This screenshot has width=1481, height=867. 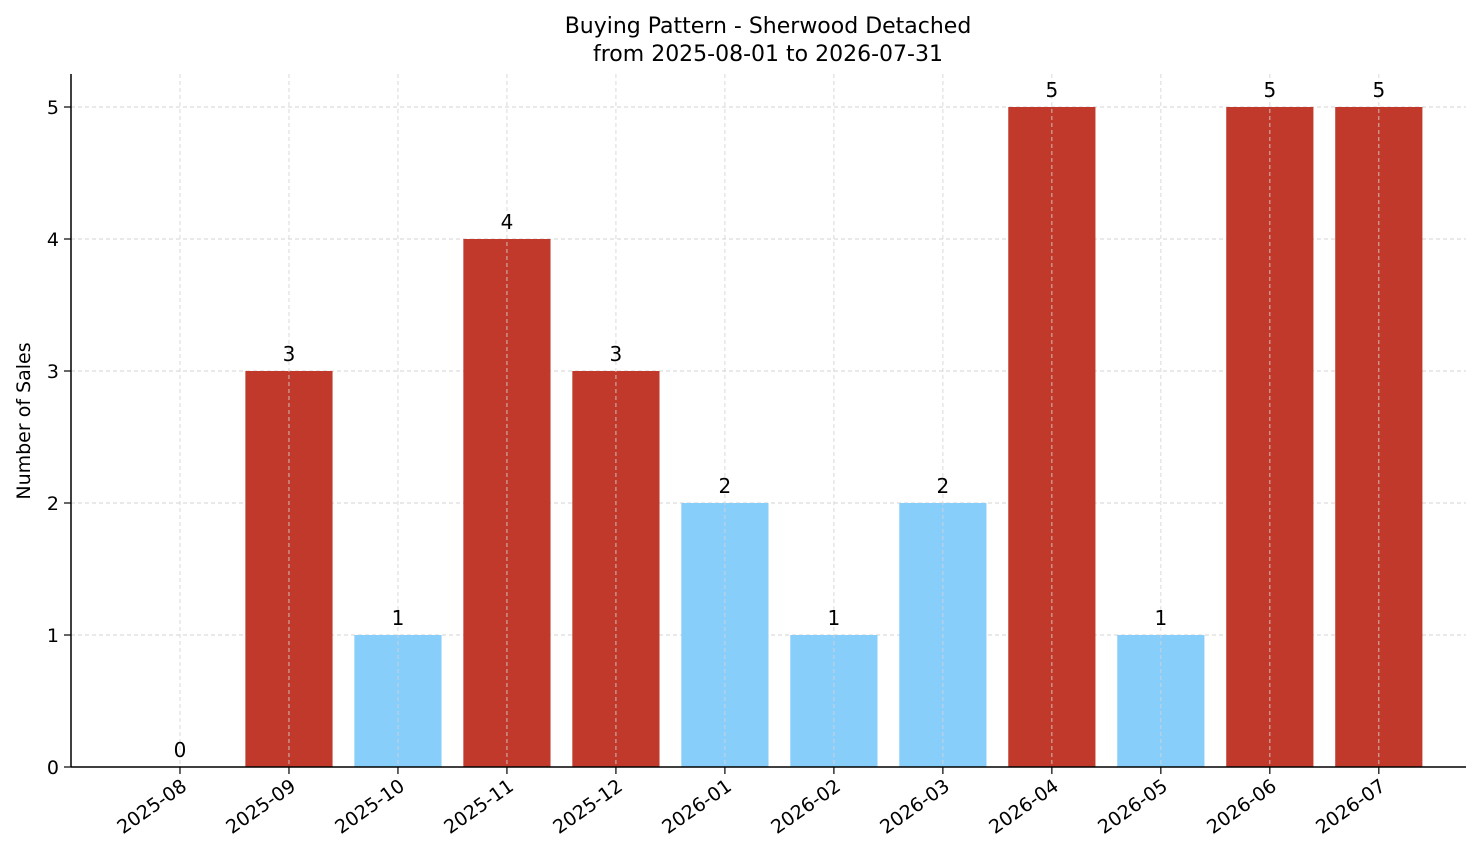 I want to click on data-label-2026-01: 2, so click(x=725, y=486).